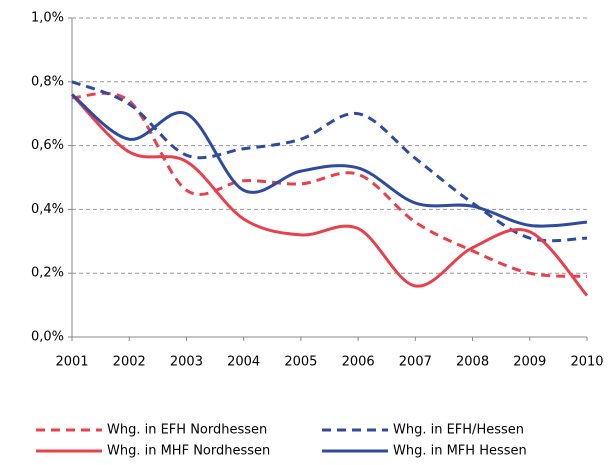 Image resolution: width=615 pixels, height=465 pixels. Describe the element at coordinates (47, 145) in the screenshot. I see `y-tick-label: 0,6%` at that location.